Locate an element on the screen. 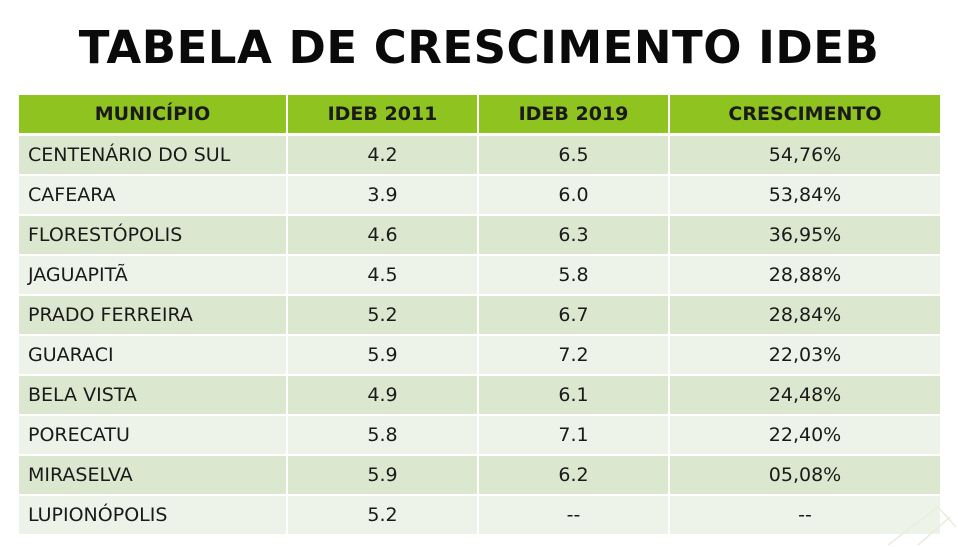 This screenshot has width=958, height=547. table-row: CAFEARA 3.9 6.0 53,84% is located at coordinates (479, 195).